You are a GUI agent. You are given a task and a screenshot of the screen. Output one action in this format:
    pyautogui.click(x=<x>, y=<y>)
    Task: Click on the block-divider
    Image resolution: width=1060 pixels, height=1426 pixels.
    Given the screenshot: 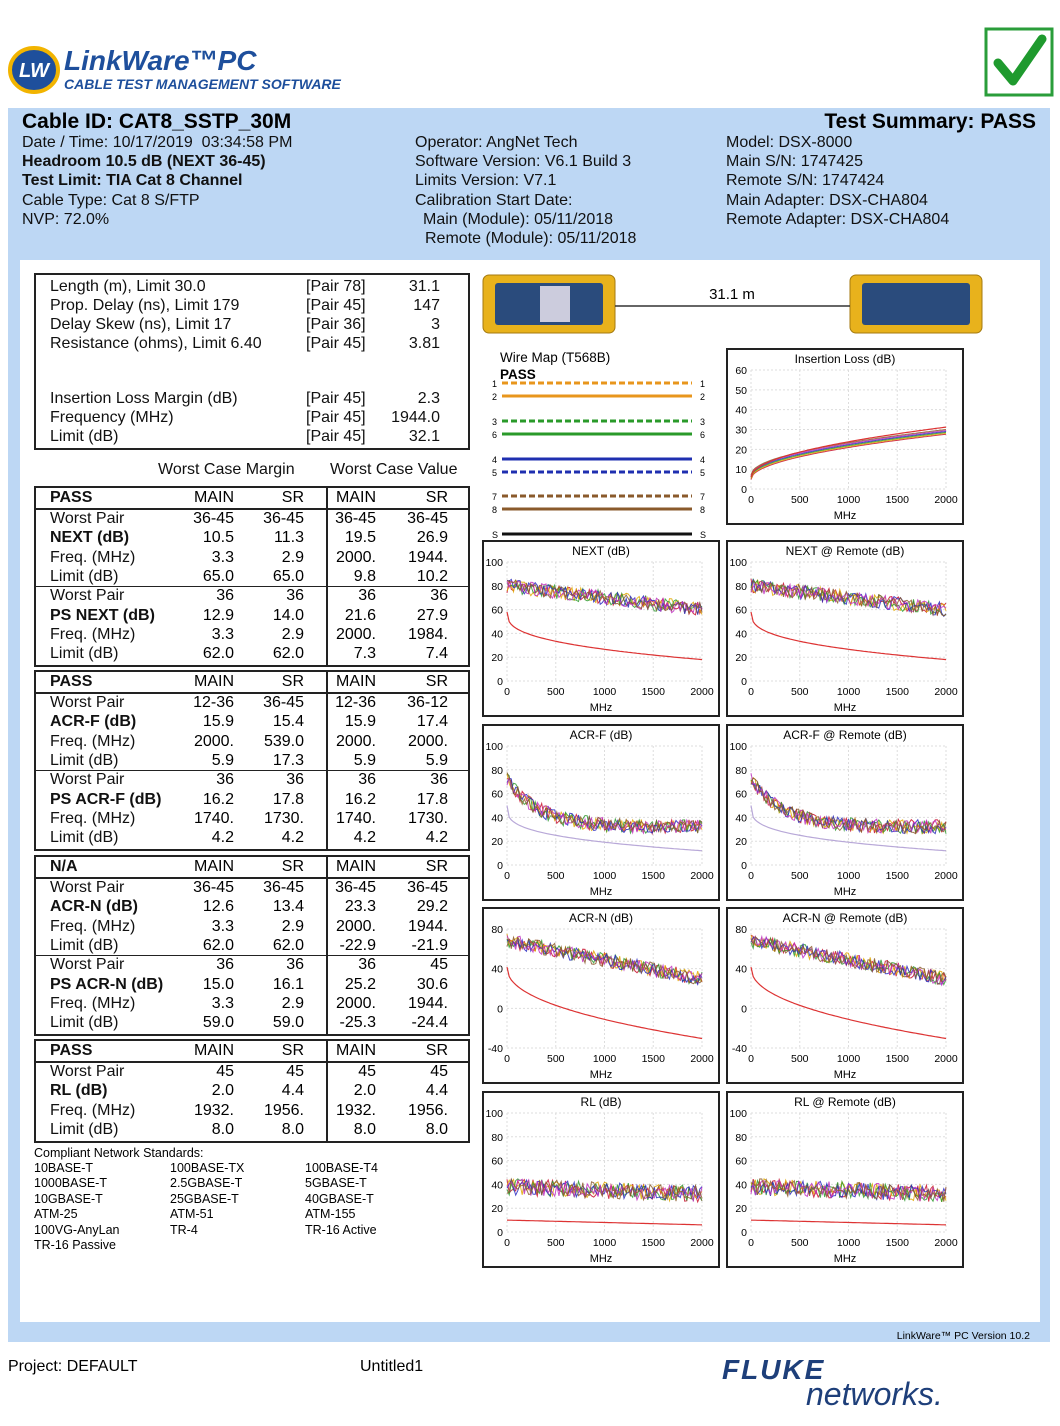 What is the action you would take?
    pyautogui.click(x=327, y=946)
    